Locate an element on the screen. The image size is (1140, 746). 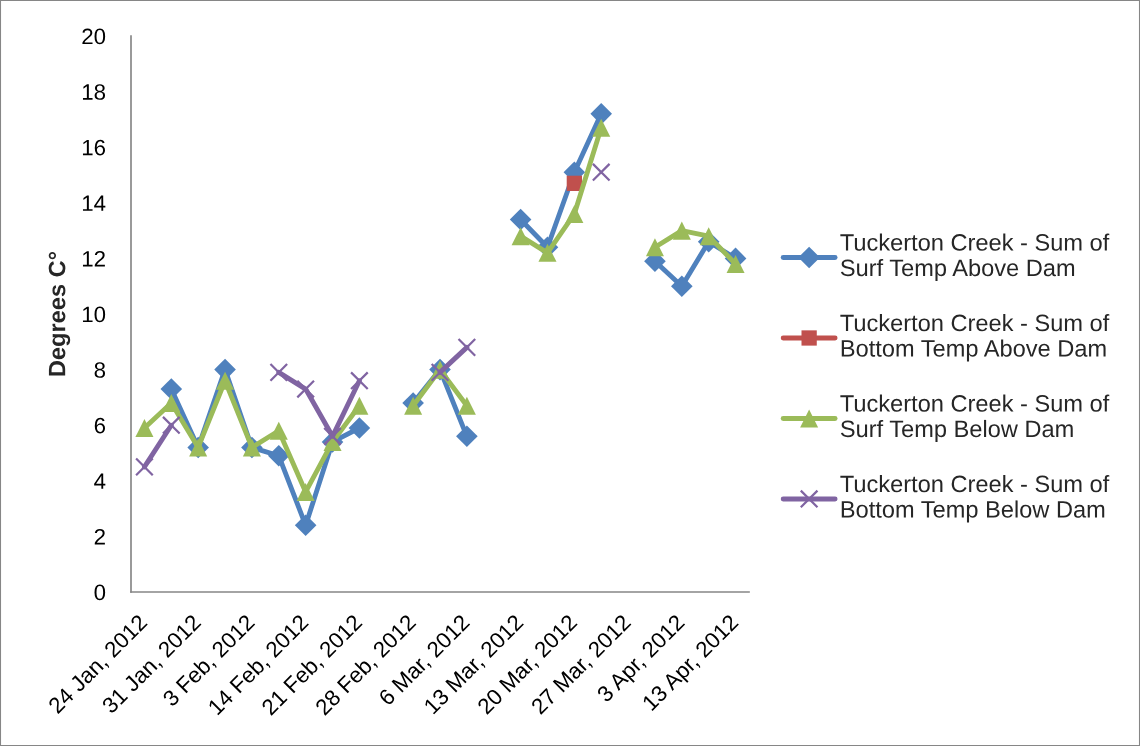
y-tick-label: 12 is located at coordinates (93, 258).